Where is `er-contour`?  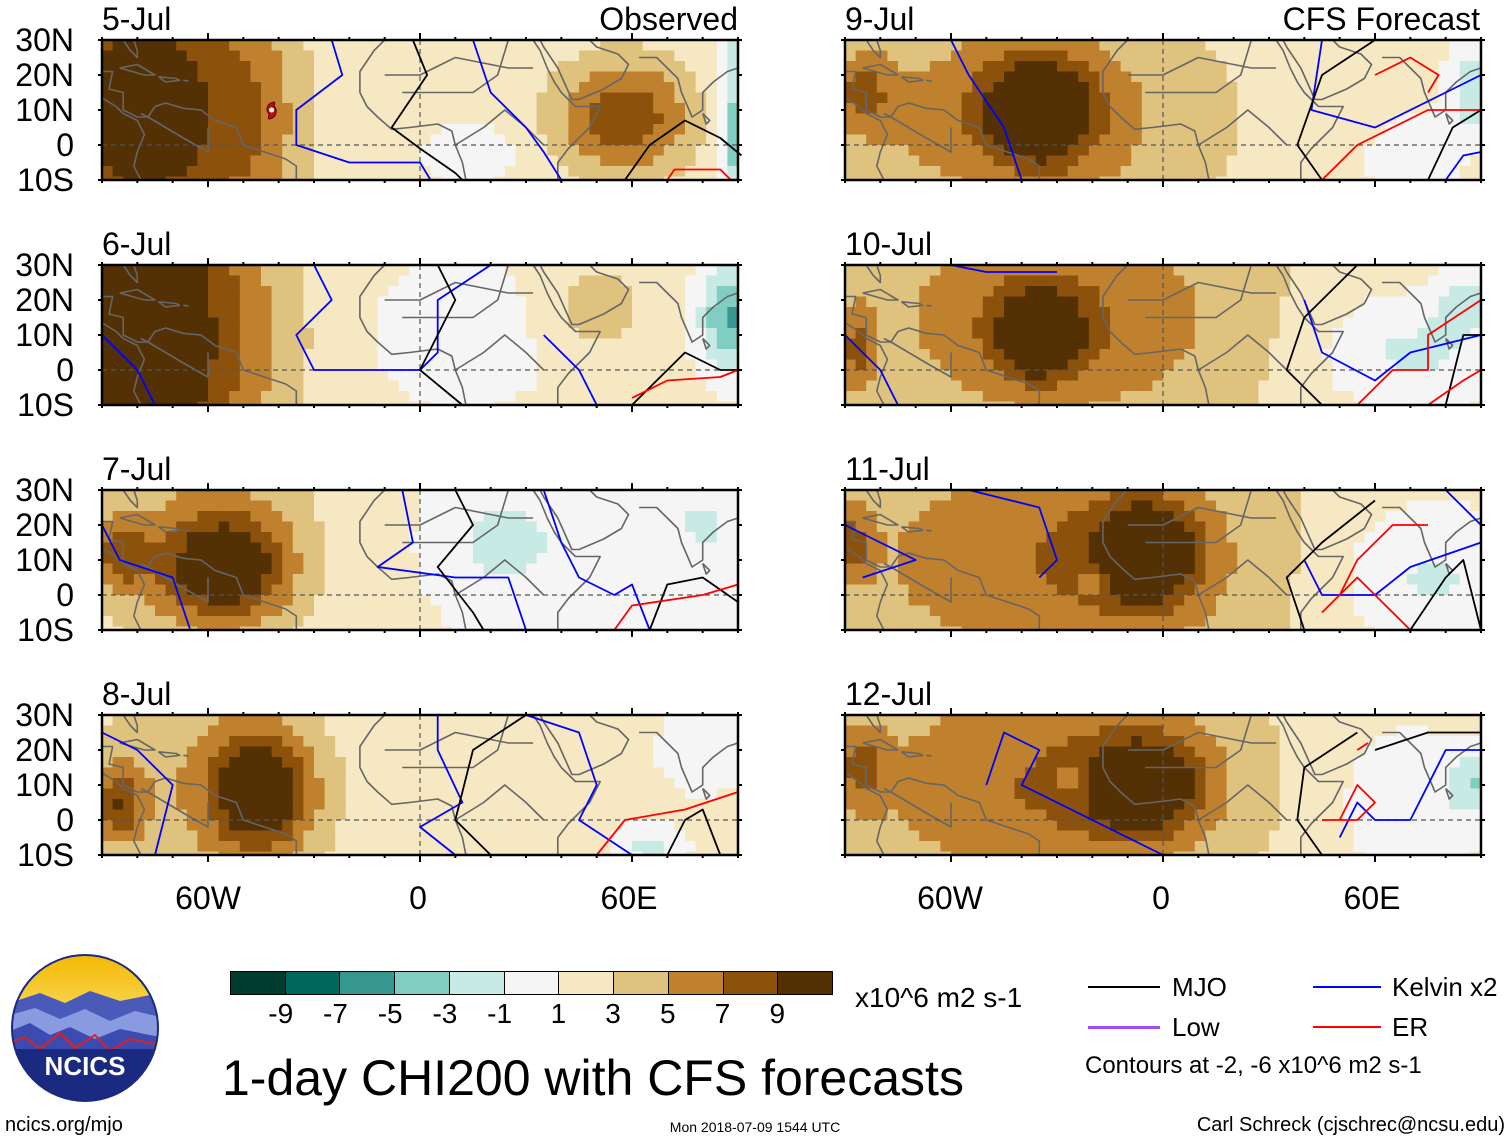 er-contour is located at coordinates (1407, 74).